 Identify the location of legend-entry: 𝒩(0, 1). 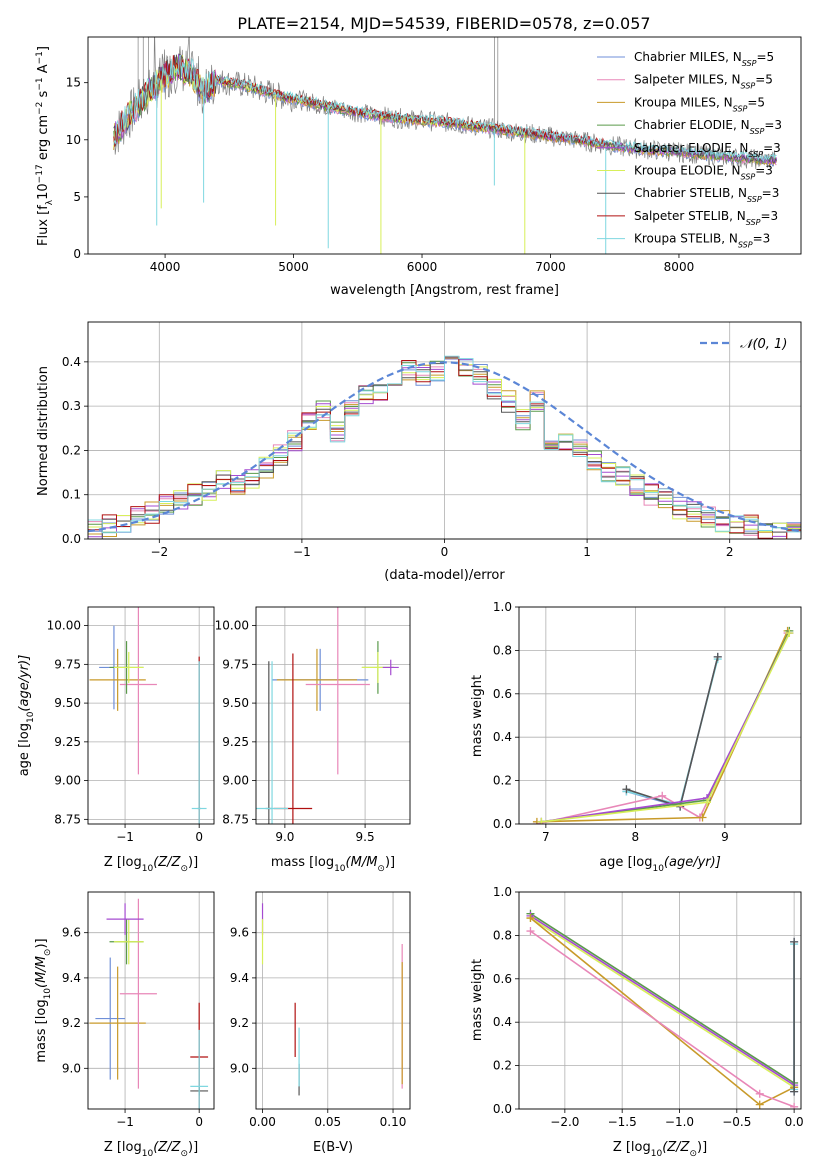
(763, 344).